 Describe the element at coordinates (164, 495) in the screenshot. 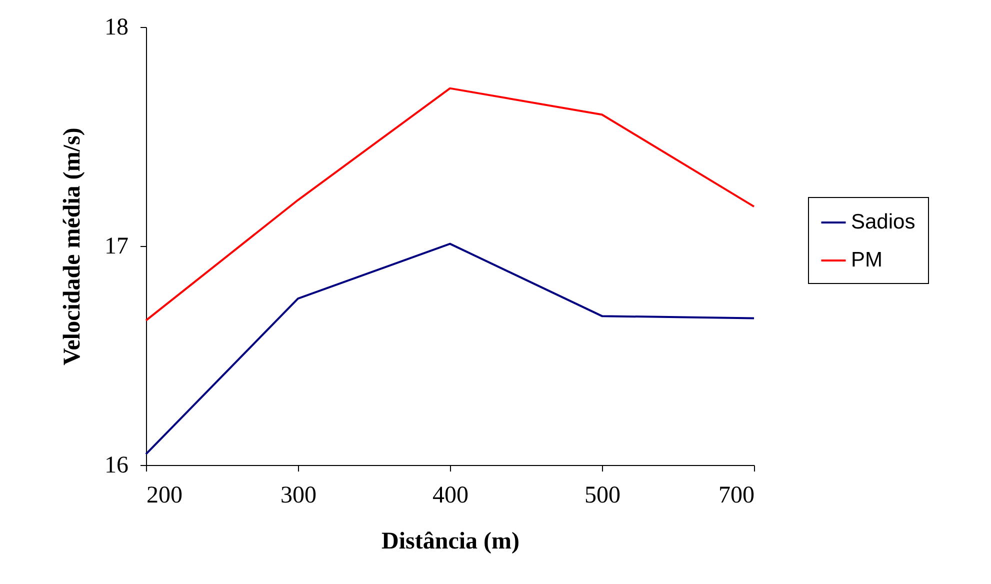

I see `x-tick-label: 200` at that location.